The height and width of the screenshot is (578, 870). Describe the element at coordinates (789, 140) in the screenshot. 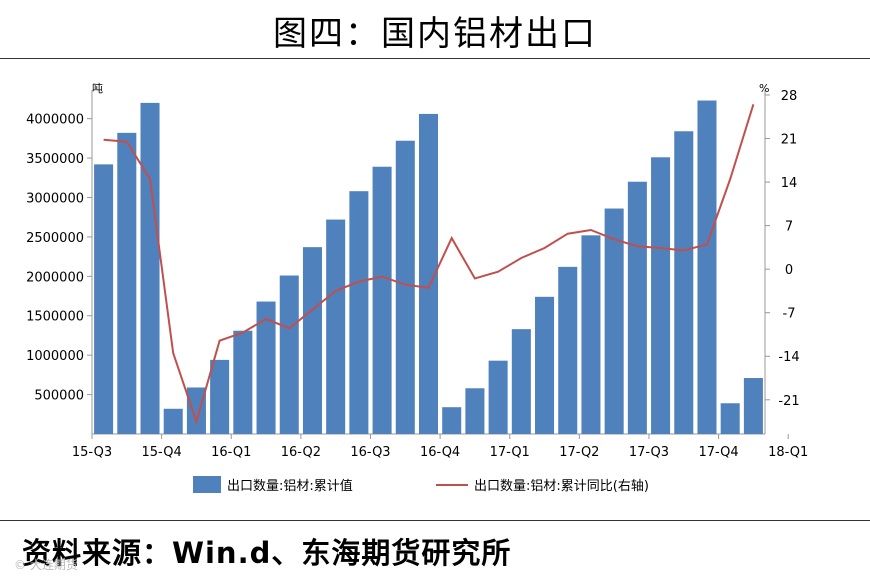

I see `right-tick-label: 21` at that location.